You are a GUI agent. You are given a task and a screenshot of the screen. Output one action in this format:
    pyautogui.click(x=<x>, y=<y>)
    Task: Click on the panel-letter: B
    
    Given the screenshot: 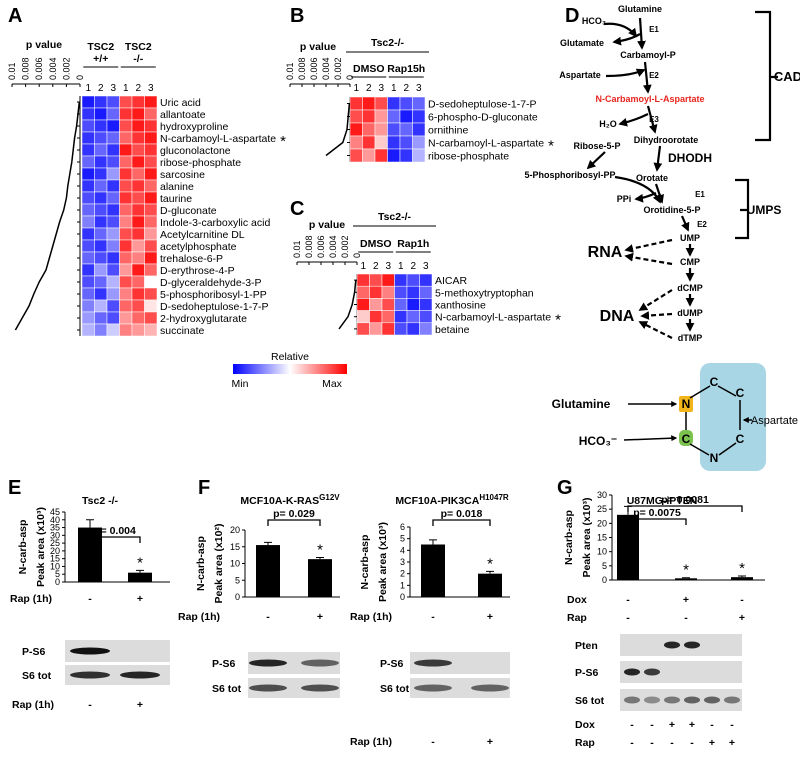 What is the action you would take?
    pyautogui.click(x=297, y=16)
    